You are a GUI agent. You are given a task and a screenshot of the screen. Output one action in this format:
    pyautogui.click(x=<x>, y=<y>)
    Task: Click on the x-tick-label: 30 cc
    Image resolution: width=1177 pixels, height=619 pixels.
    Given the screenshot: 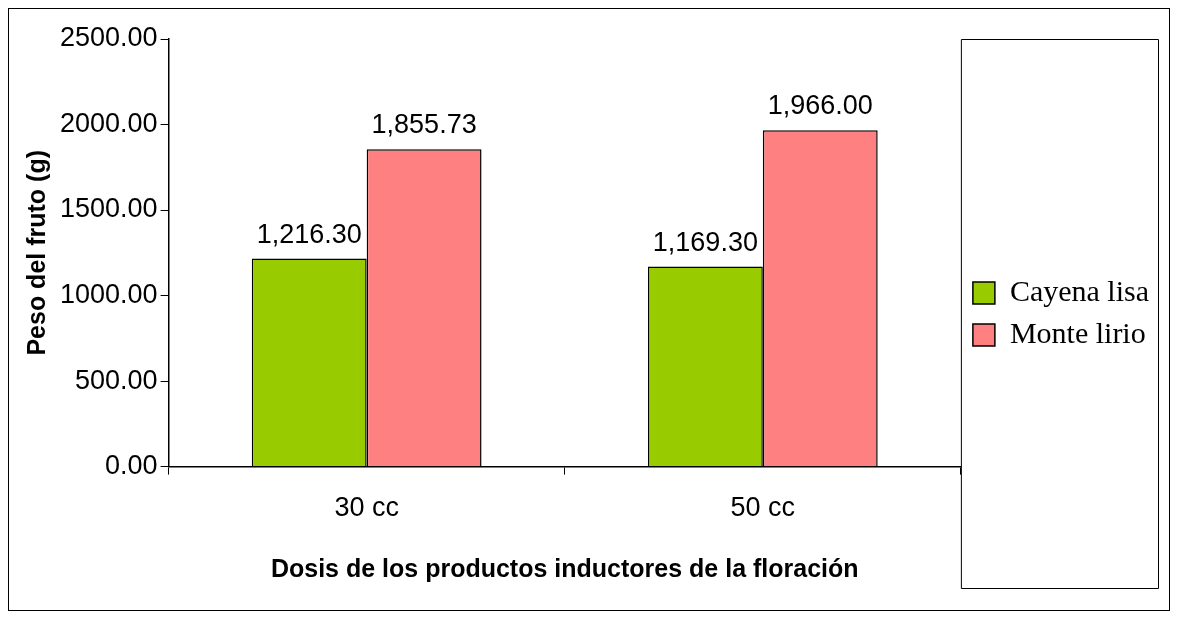 What is the action you would take?
    pyautogui.click(x=366, y=507)
    